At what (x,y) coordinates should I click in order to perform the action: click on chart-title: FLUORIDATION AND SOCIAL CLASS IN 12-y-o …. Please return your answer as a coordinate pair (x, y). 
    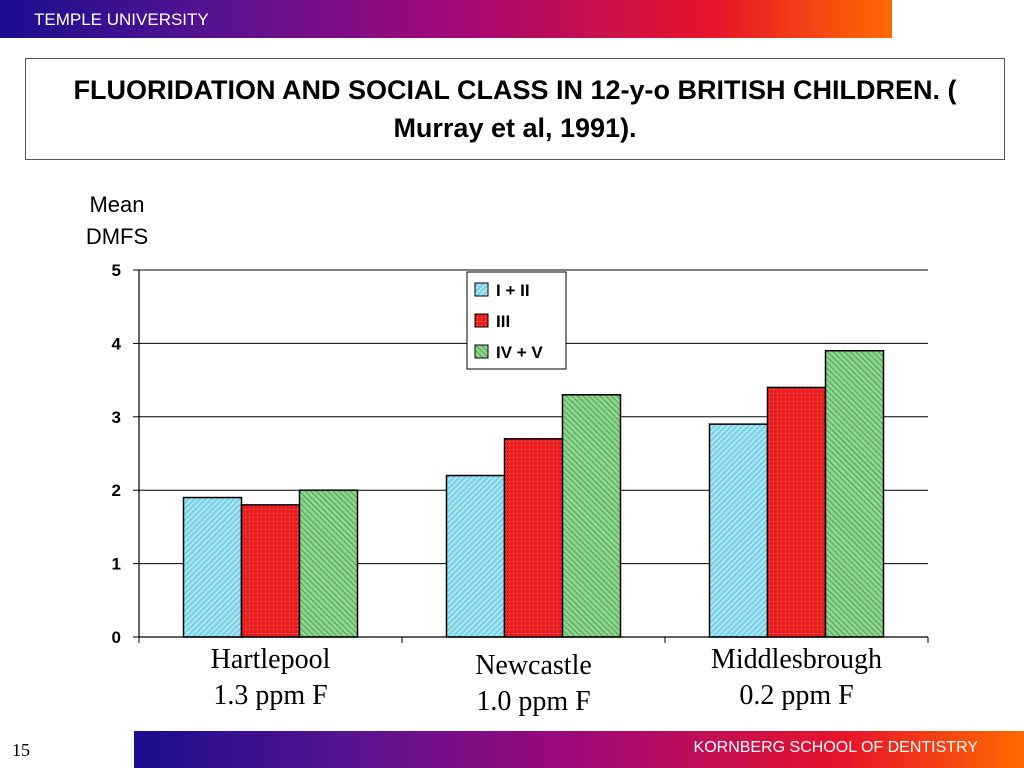
    Looking at the image, I should click on (515, 109).